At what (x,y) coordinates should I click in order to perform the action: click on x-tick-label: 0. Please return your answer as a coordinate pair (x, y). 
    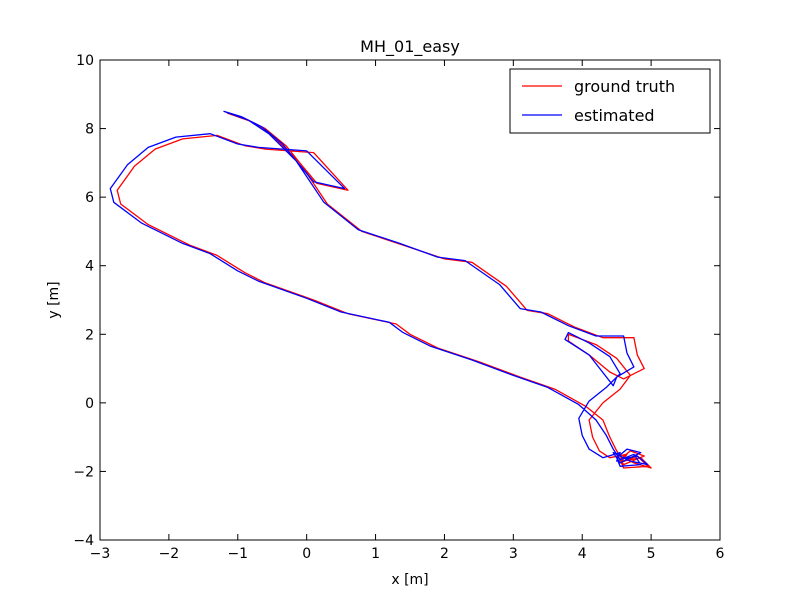
    Looking at the image, I should click on (306, 554).